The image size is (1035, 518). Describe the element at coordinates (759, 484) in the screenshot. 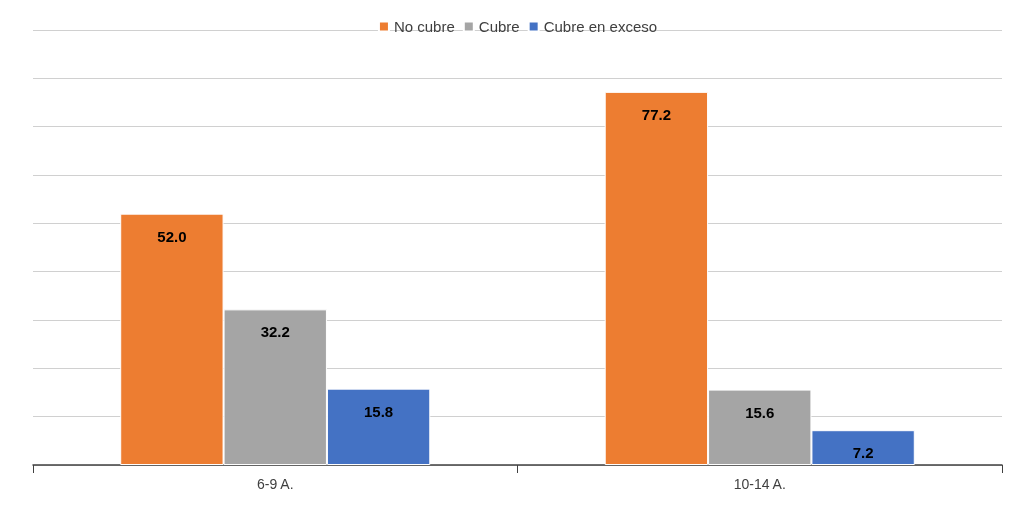

I see `x-tick-label: 10-14 A.` at that location.